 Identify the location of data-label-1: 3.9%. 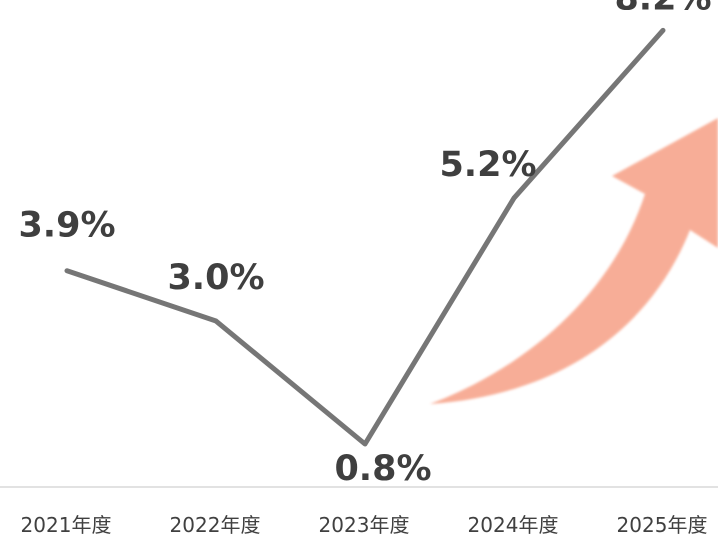
(66, 226).